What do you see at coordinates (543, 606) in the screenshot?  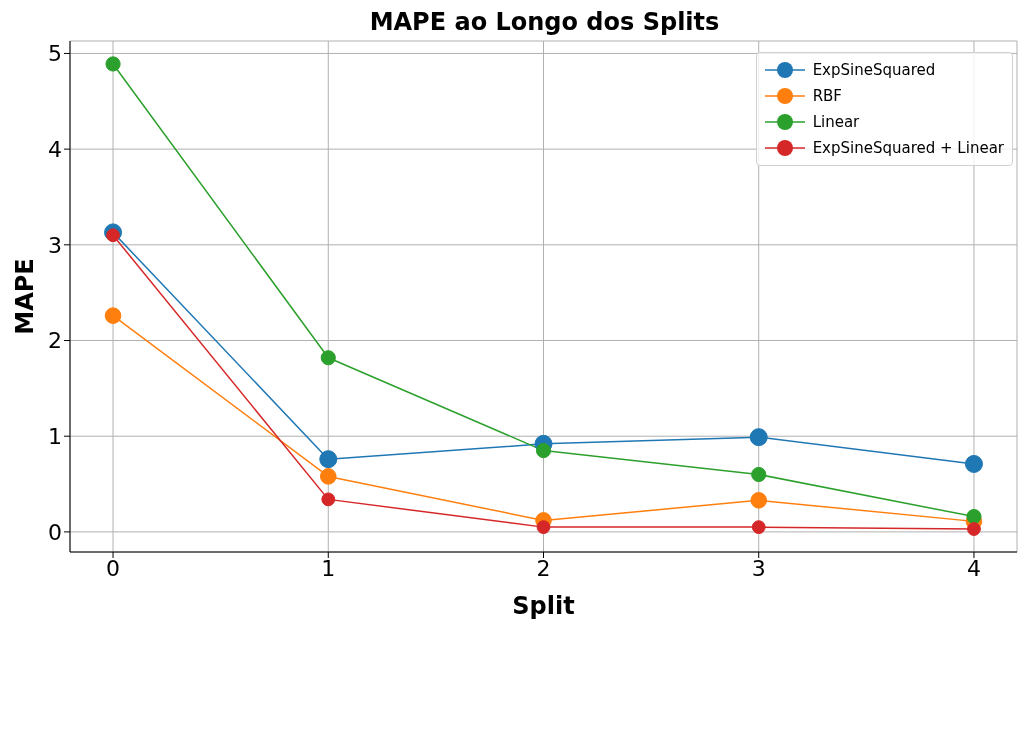 I see `x-axis-title: Split` at bounding box center [543, 606].